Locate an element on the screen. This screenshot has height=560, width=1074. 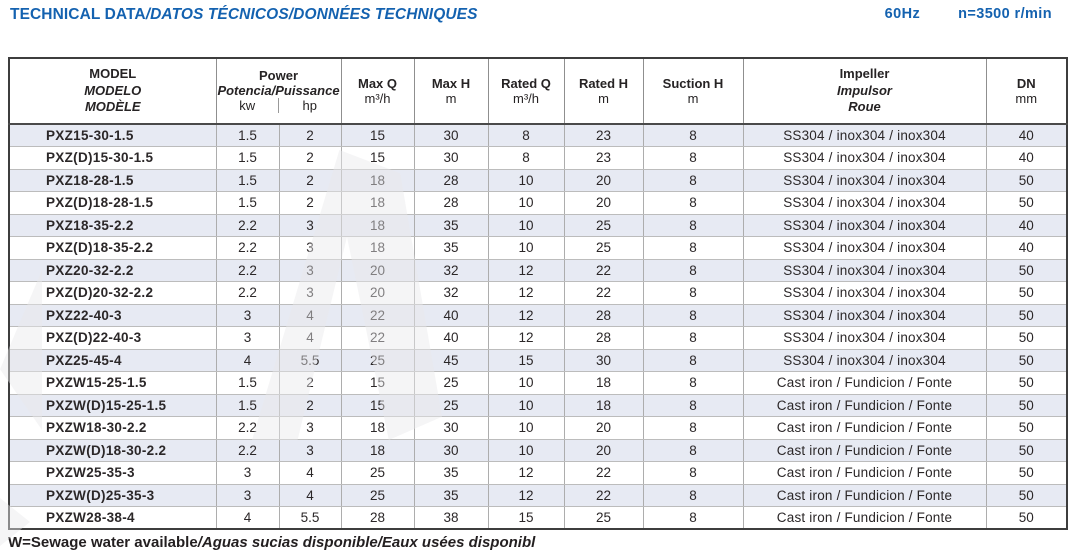
footer-note-en: W=Sewage water available is located at coordinates (103, 542).